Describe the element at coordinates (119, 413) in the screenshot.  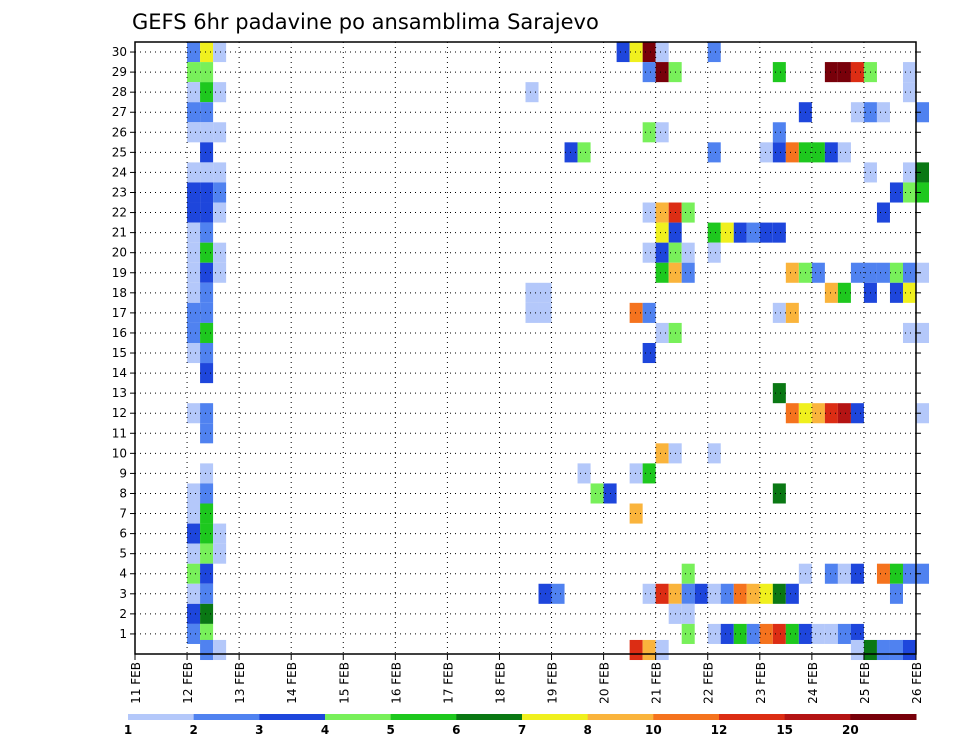
I see `y-tick-label: 12` at that location.